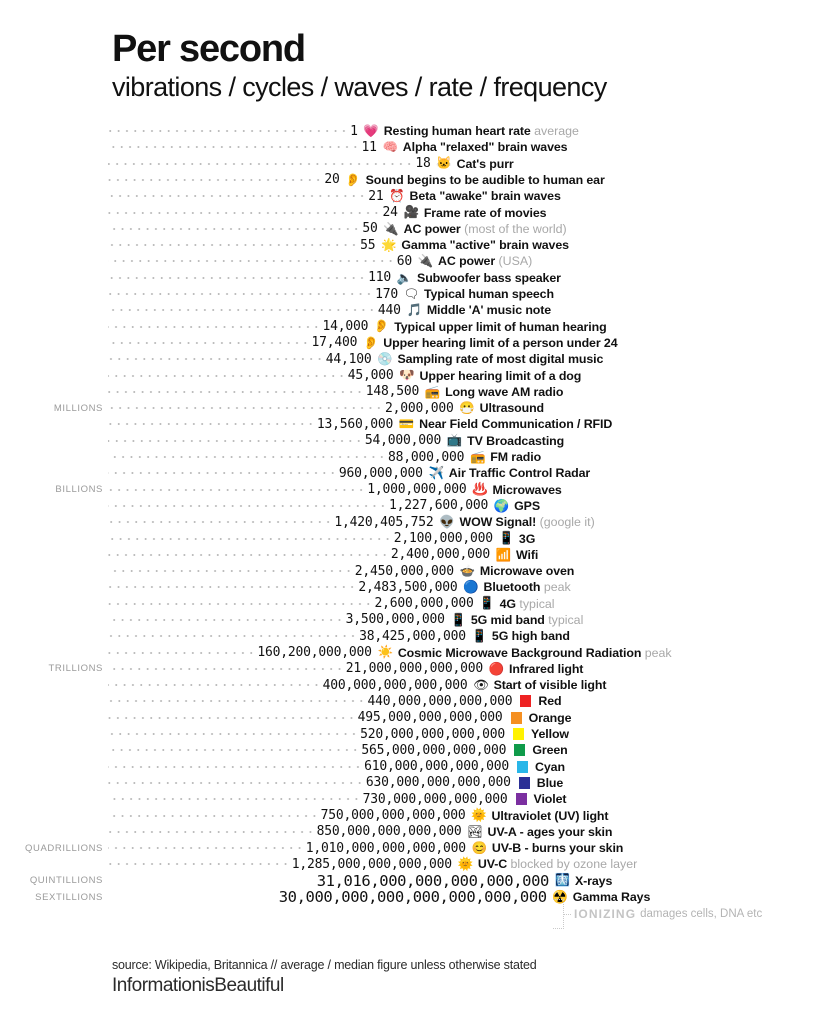 The image size is (819, 1024). I want to click on airplane-icon: ✈️, so click(436, 473).